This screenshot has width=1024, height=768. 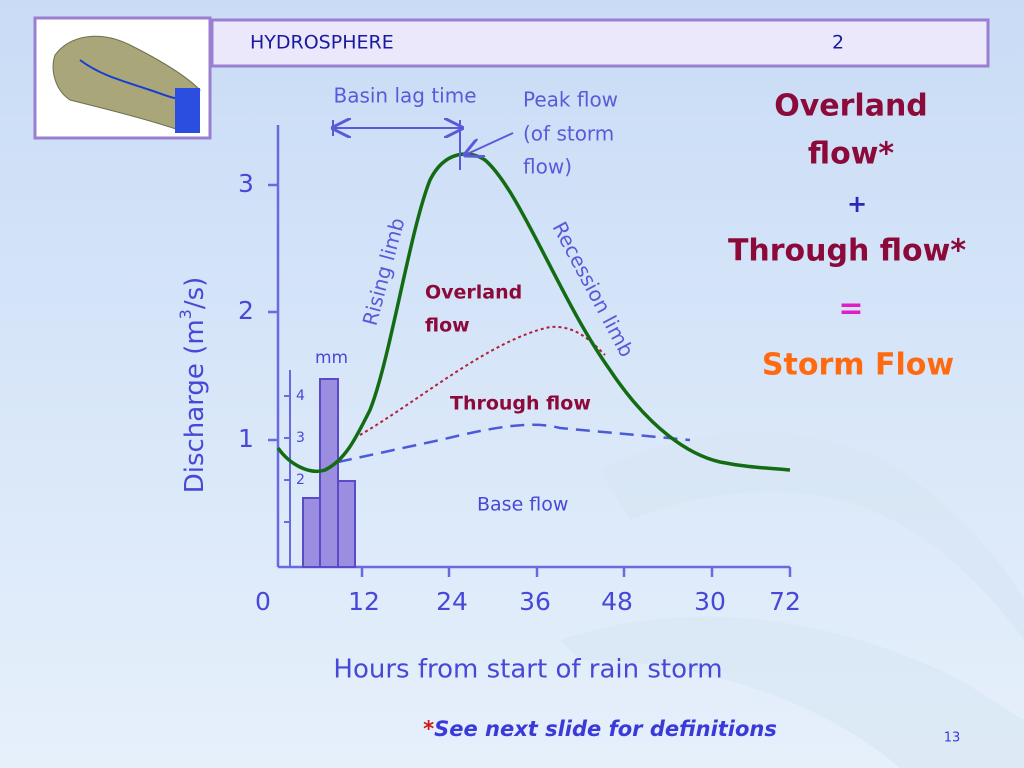 What do you see at coordinates (522, 505) in the screenshot?
I see `base-flow-label: Base flow` at bounding box center [522, 505].